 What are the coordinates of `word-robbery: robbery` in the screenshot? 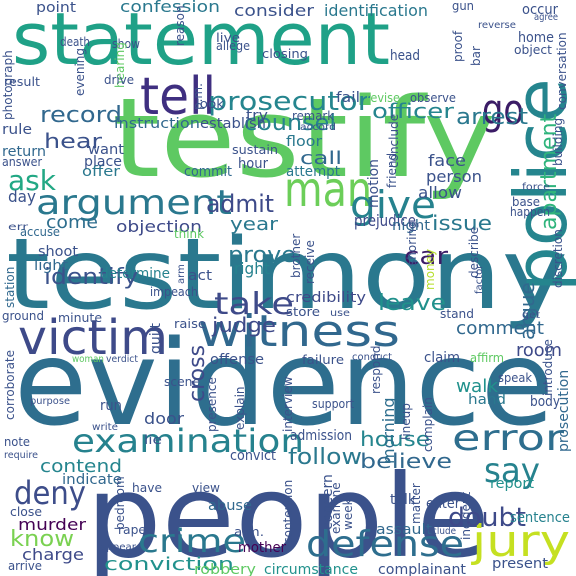 It's located at (225, 569).